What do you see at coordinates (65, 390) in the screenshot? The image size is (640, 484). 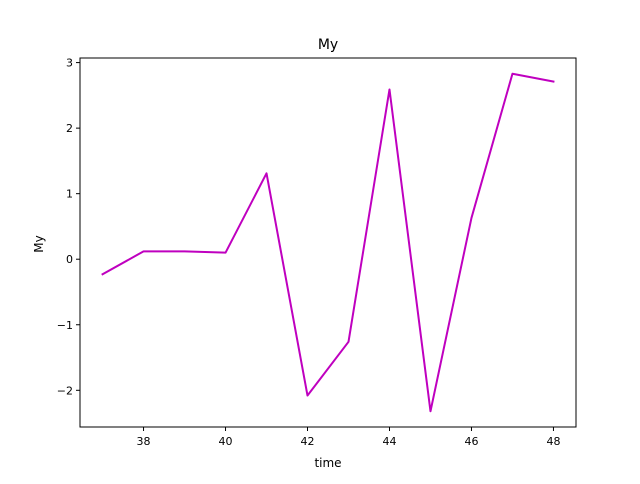 I see `y-tick-label: −2` at bounding box center [65, 390].